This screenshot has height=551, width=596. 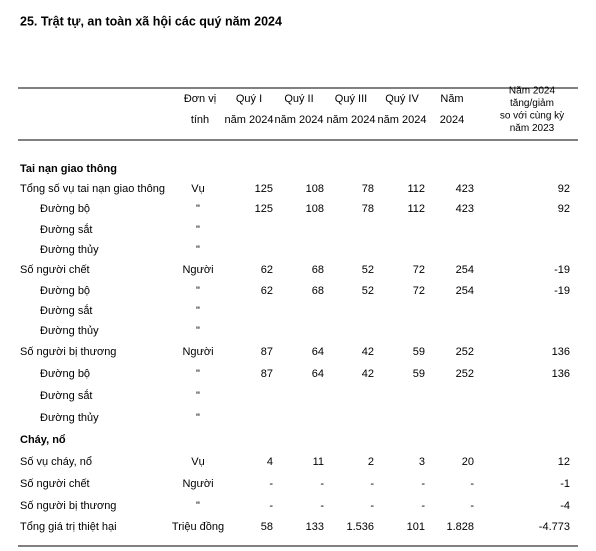 What do you see at coordinates (565, 484) in the screenshot?
I see `cell-value: -1` at bounding box center [565, 484].